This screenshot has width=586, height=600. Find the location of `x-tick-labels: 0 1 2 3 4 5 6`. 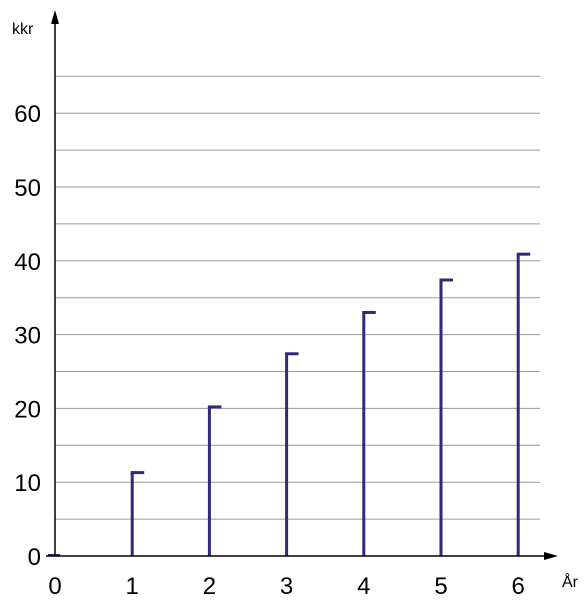

x-tick-labels: 0 1 2 3 4 5 6 is located at coordinates (286, 586).